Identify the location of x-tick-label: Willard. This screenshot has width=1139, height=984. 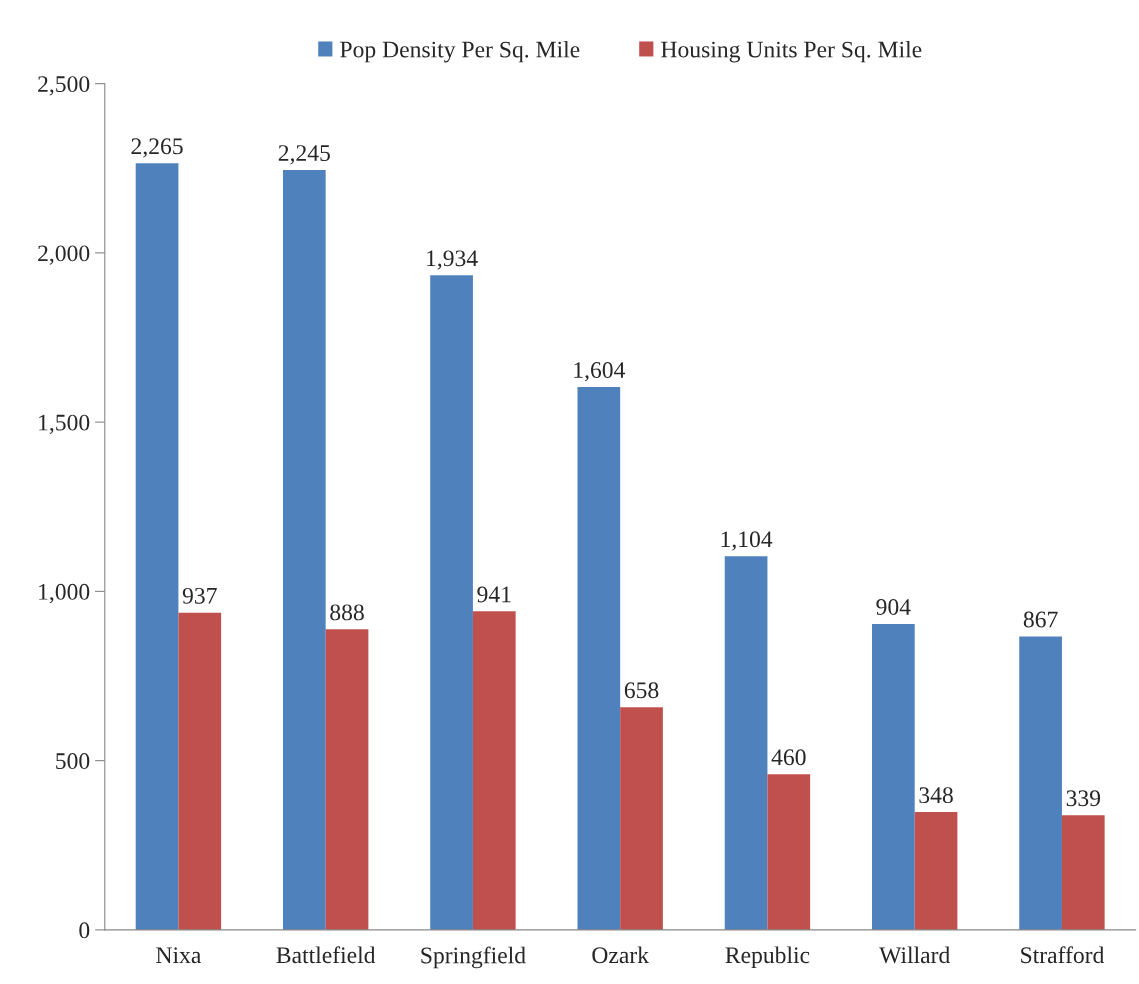
(914, 955).